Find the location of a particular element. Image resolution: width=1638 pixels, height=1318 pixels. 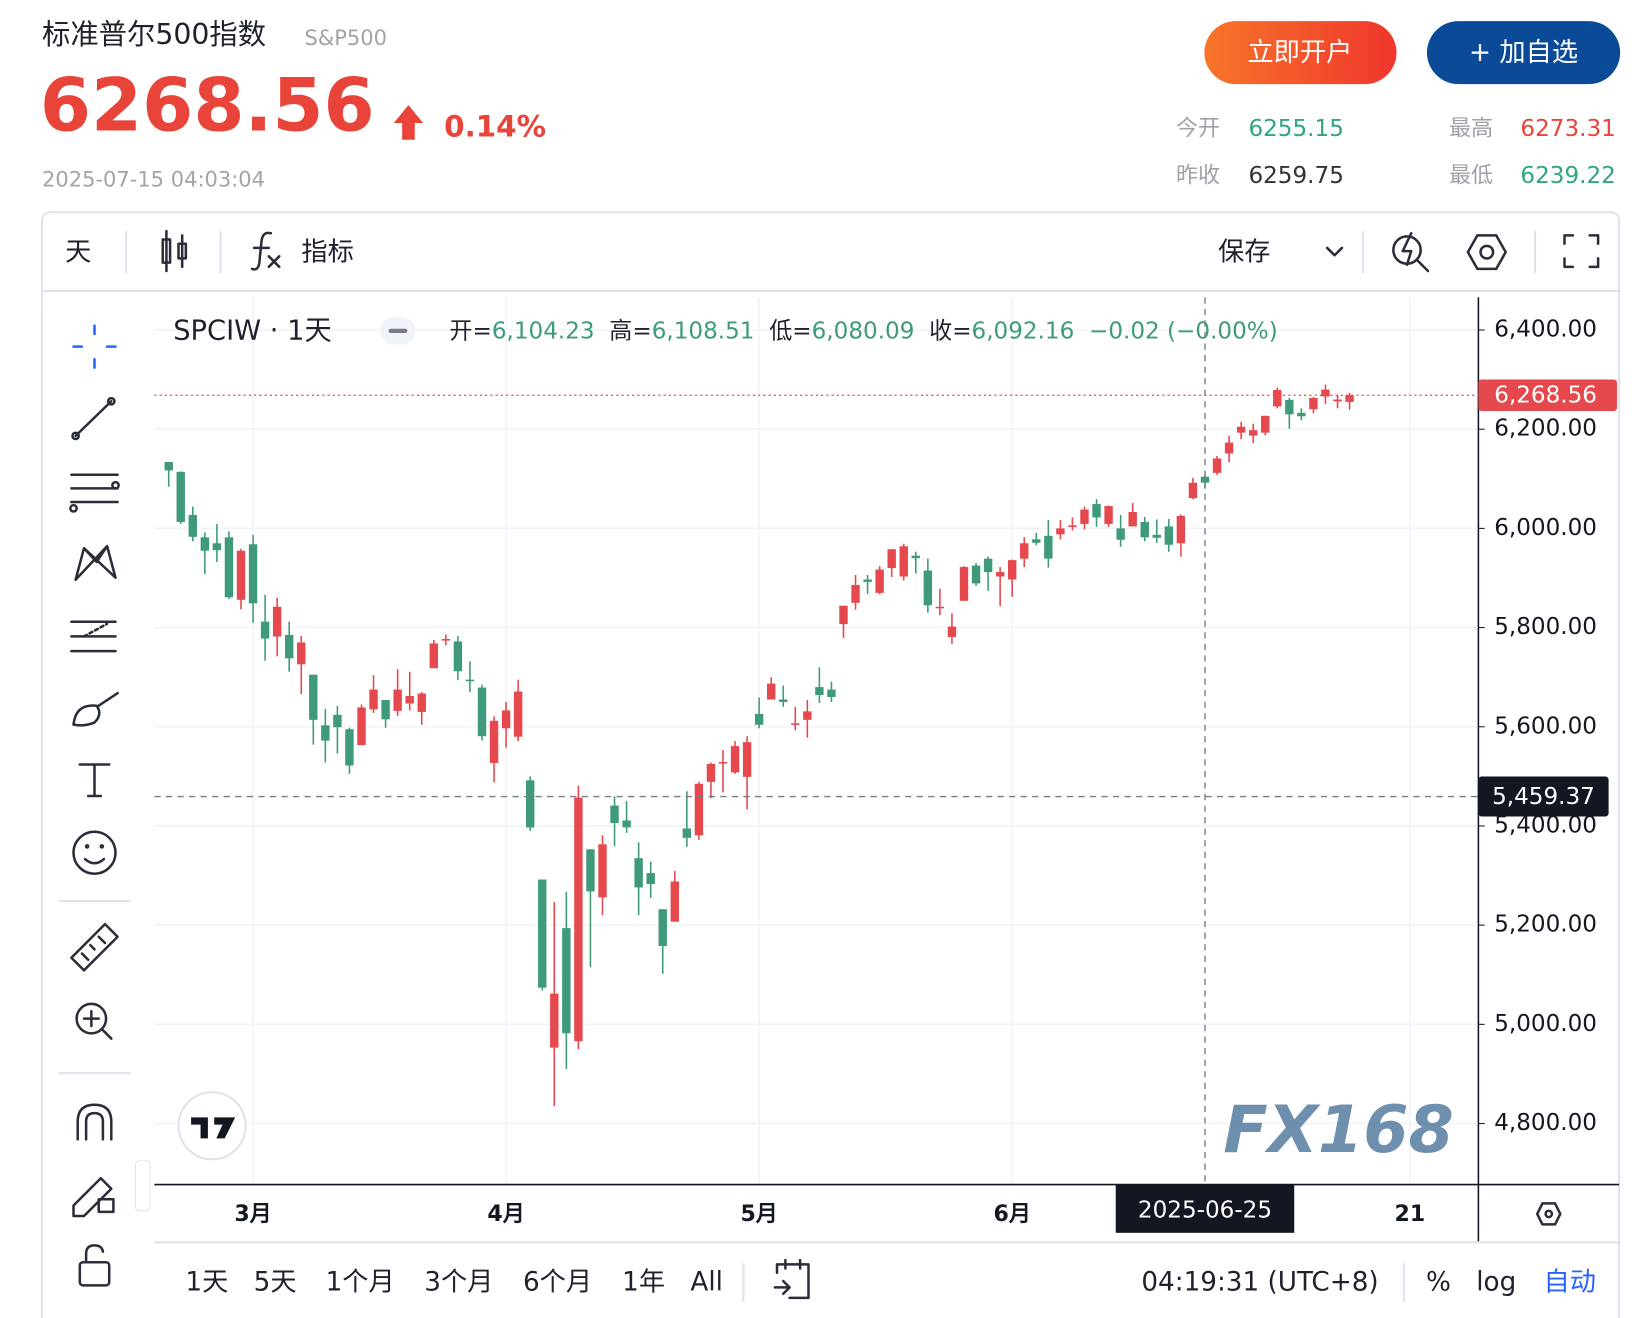

quick-search-button is located at coordinates (1411, 252).